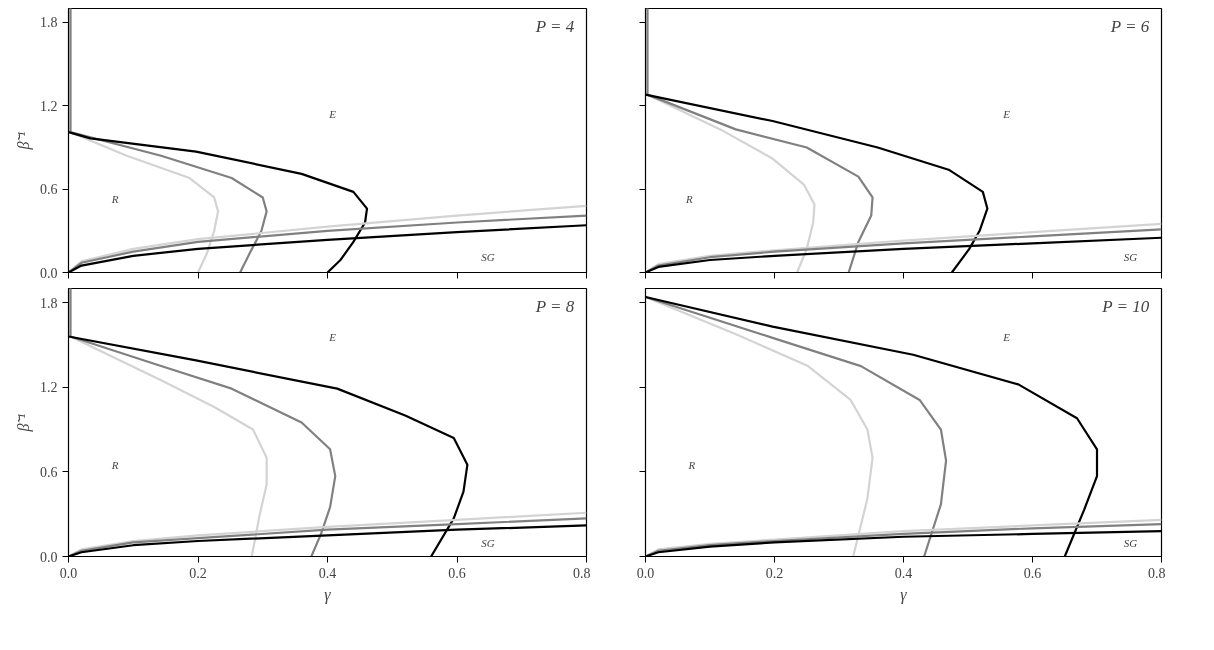  Describe the element at coordinates (1129, 26) in the screenshot. I see `annotation: P = 6` at that location.